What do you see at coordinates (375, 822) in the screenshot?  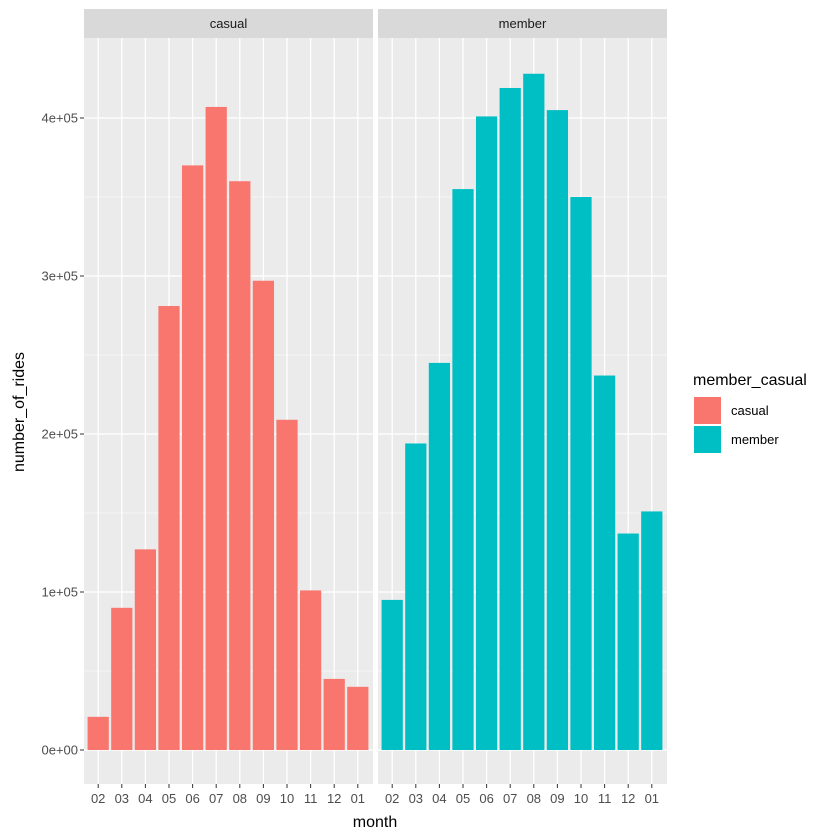 I see `x-axis-title: month` at bounding box center [375, 822].